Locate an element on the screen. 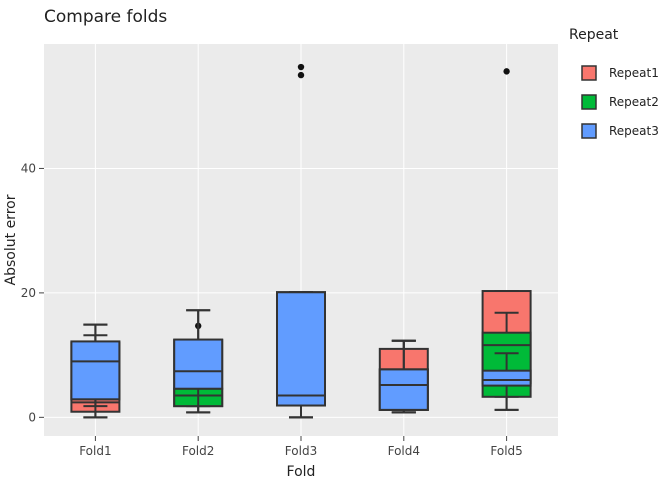  box-repeat3-fold1 is located at coordinates (95, 371).